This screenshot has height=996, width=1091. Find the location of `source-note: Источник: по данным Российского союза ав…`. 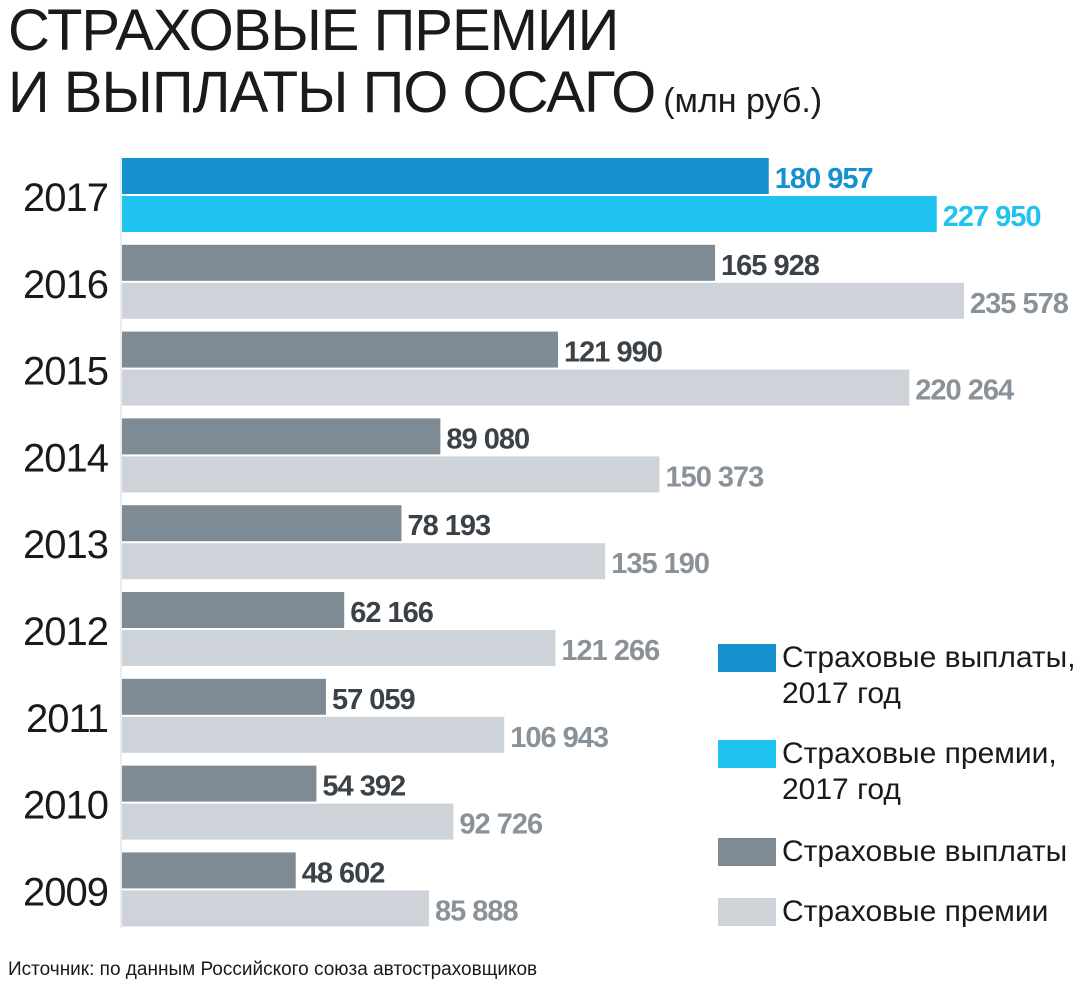

source-note: Источник: по данным Российского союза ав… is located at coordinates (273, 969).